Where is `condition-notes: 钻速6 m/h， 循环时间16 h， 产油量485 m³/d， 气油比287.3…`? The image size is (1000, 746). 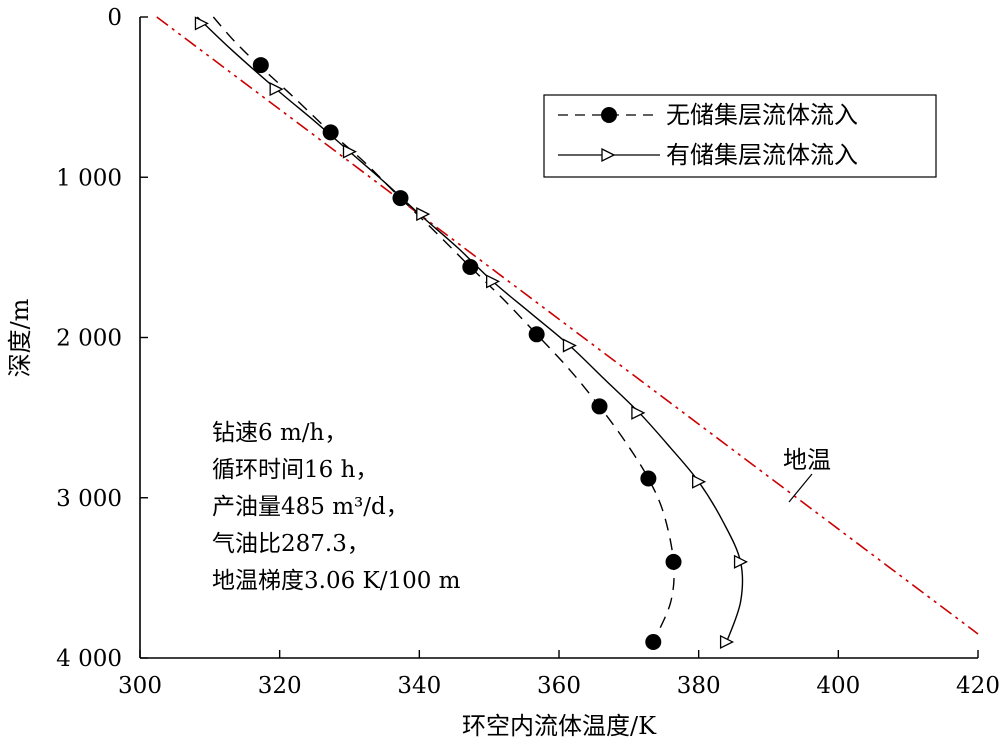 condition-notes: 钻速6 m/h， 循环时间16 h， 产油量485 m³/d， 气油比287.3… is located at coordinates (336, 507).